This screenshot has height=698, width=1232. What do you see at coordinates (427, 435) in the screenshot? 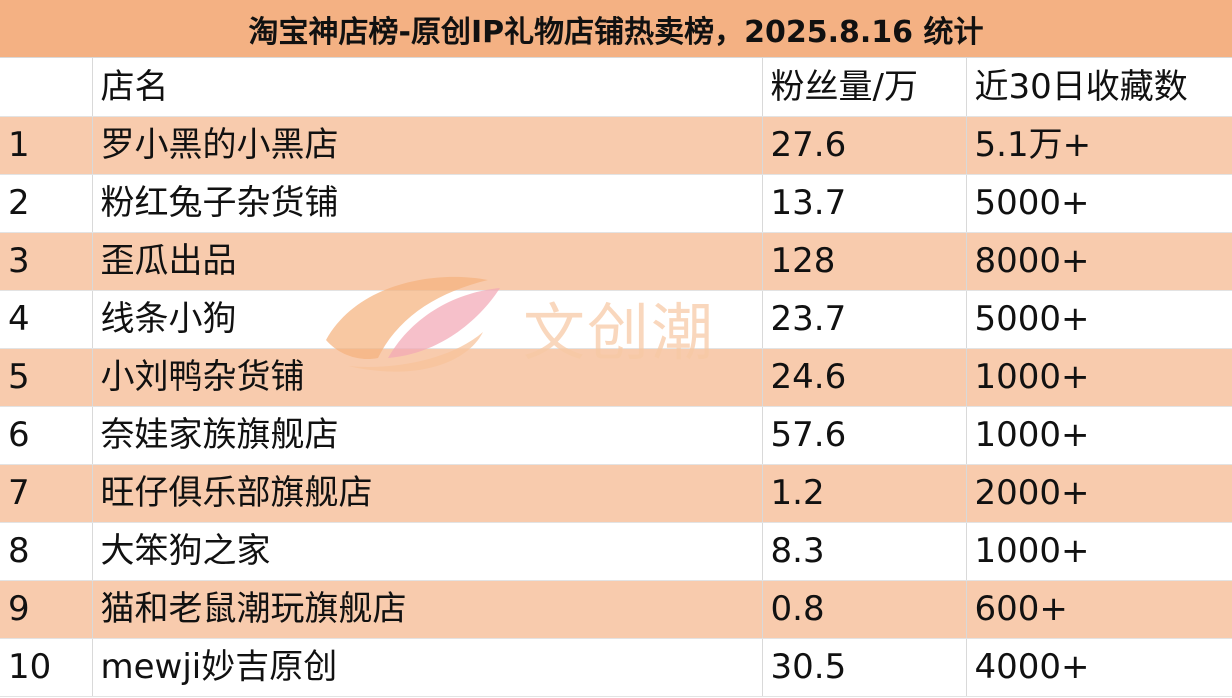
I see `shop-name-cell: 奈娃家族旗舰店` at bounding box center [427, 435].